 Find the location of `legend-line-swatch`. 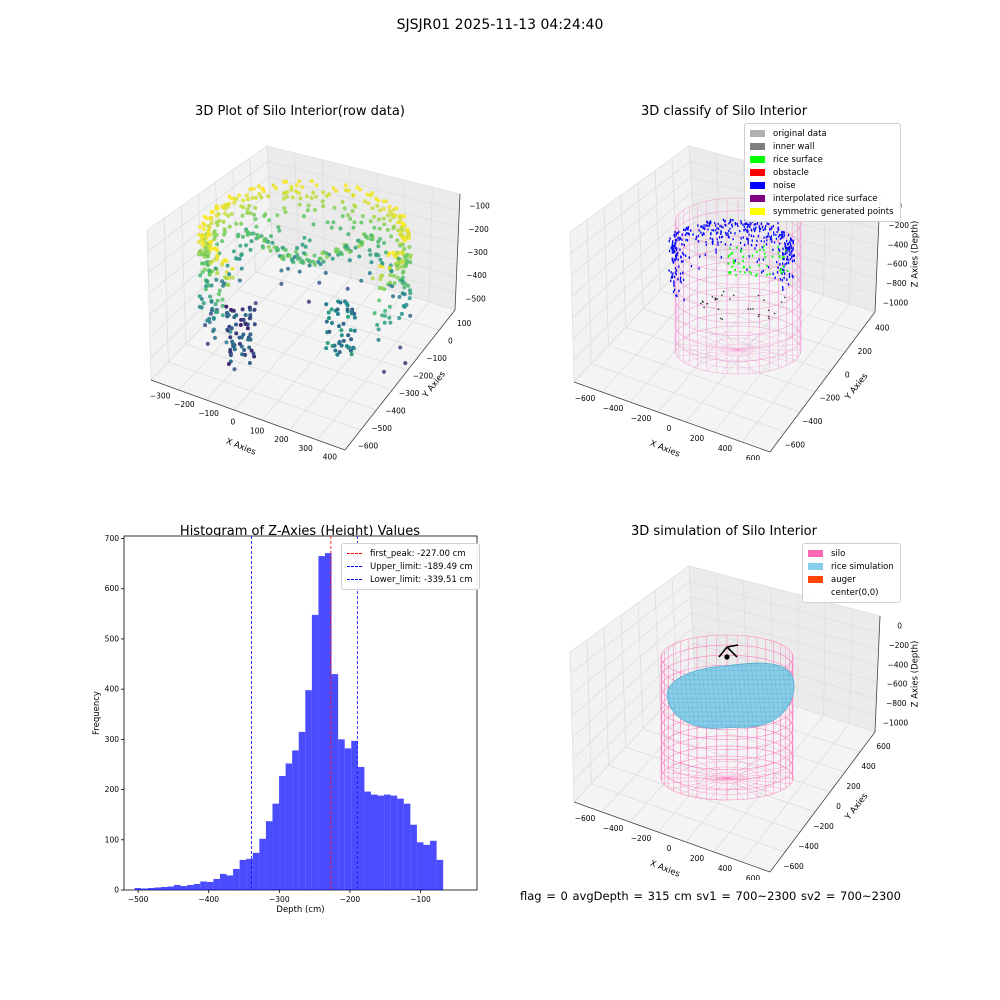

legend-line-swatch is located at coordinates (354, 566).